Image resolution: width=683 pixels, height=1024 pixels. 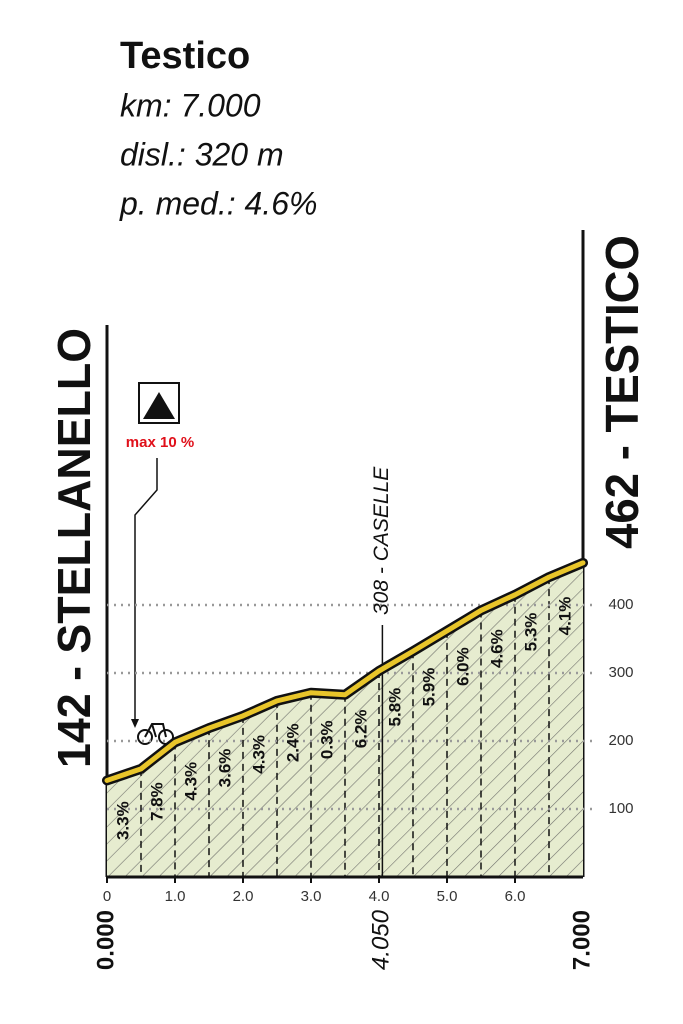 I want to click on waypoint-label: 308 - CASELLE, so click(x=381, y=540).